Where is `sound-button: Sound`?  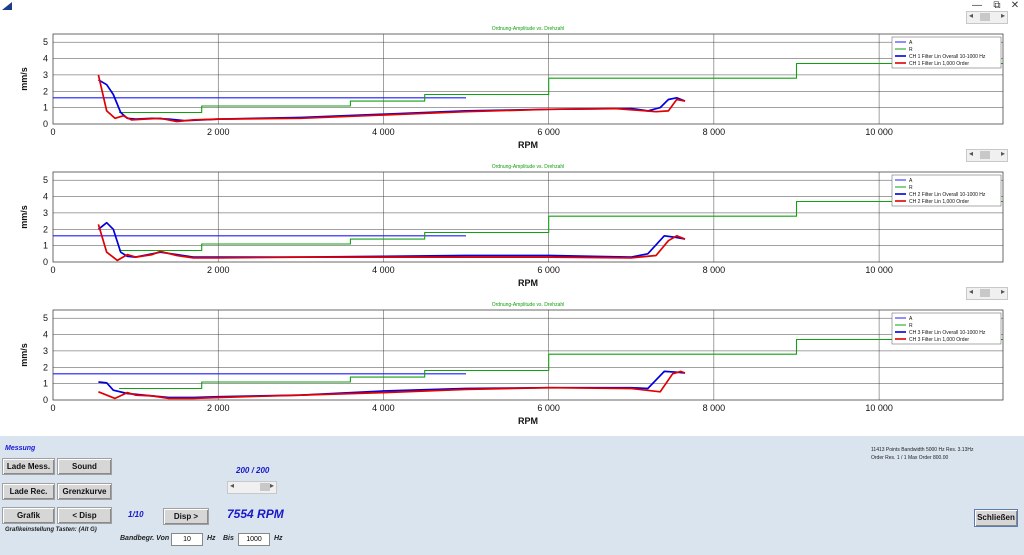
sound-button: Sound is located at coordinates (84, 466).